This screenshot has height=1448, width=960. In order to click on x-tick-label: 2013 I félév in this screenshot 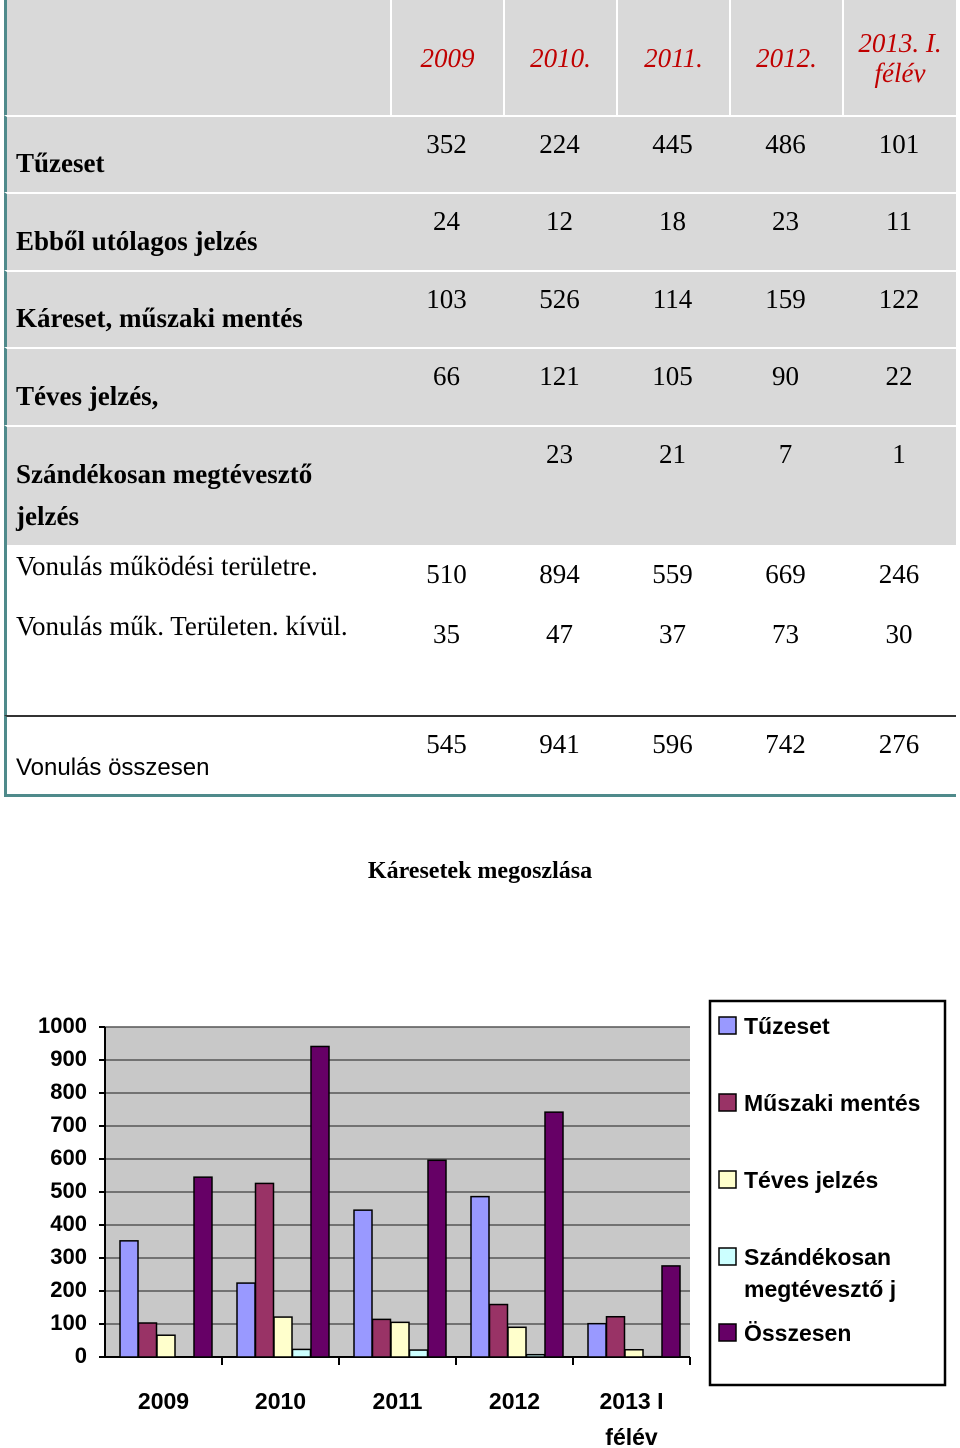, I will do `click(631, 1418)`.